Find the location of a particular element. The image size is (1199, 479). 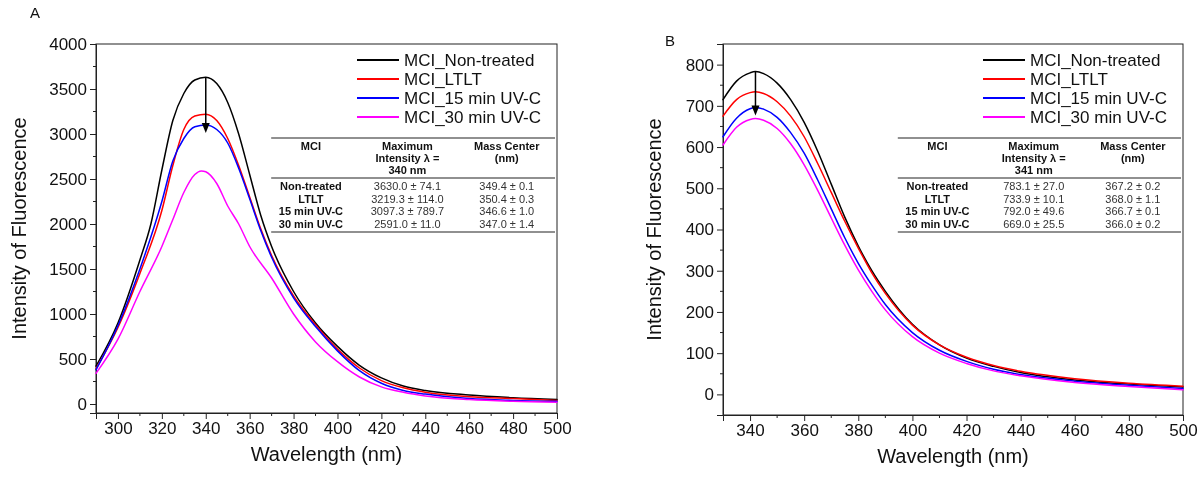

annotation: 3097.3 ± 789.7 is located at coordinates (407, 211).